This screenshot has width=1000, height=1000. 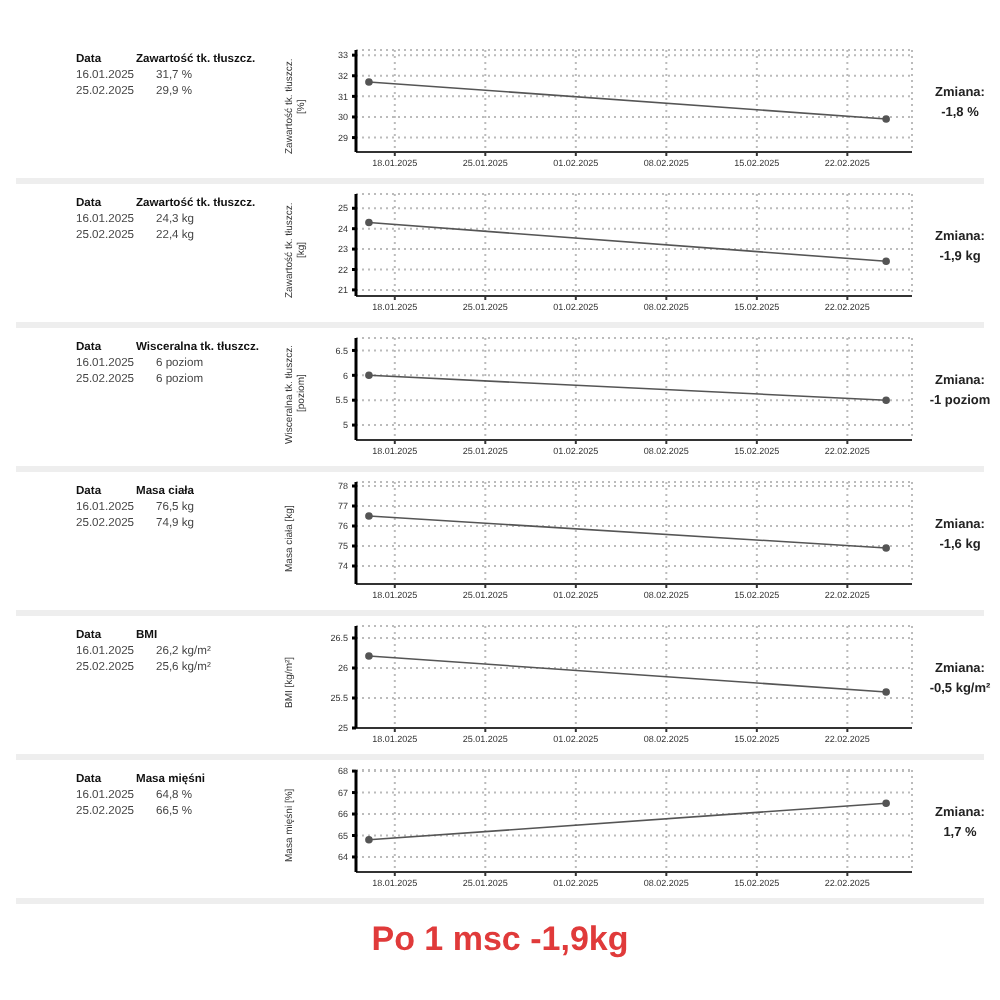 I want to click on text: Po 1 msc -1,9kg, so click(x=500, y=940).